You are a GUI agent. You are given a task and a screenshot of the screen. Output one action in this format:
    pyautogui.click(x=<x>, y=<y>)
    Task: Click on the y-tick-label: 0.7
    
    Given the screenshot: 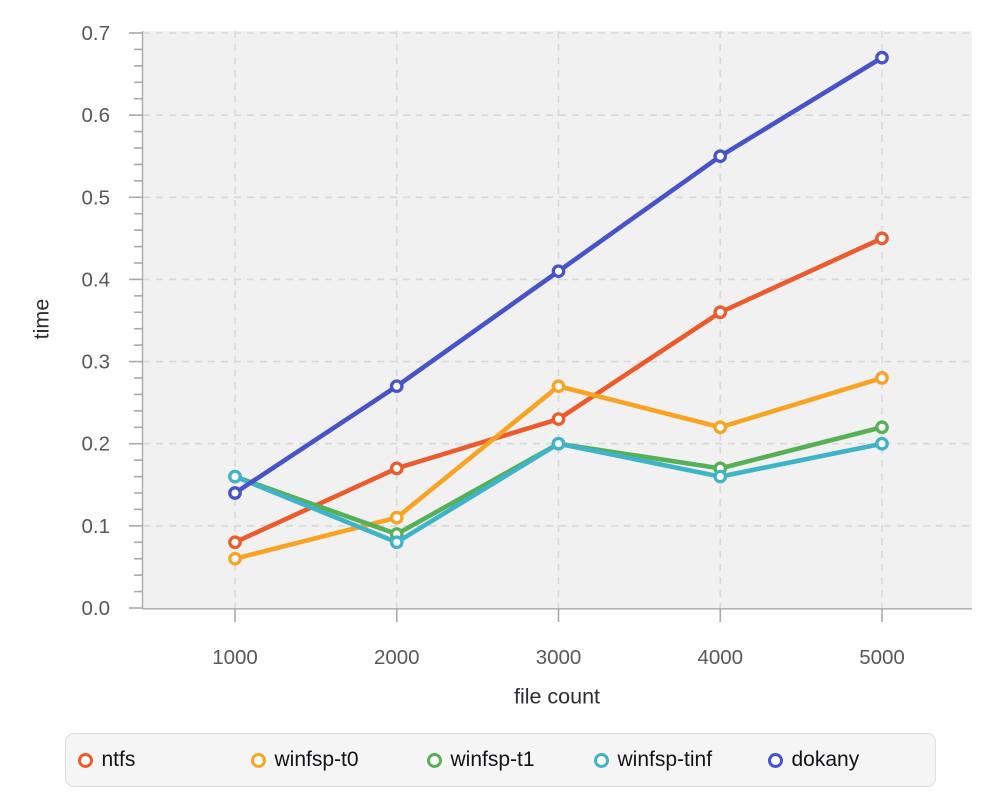 What is the action you would take?
    pyautogui.click(x=96, y=33)
    